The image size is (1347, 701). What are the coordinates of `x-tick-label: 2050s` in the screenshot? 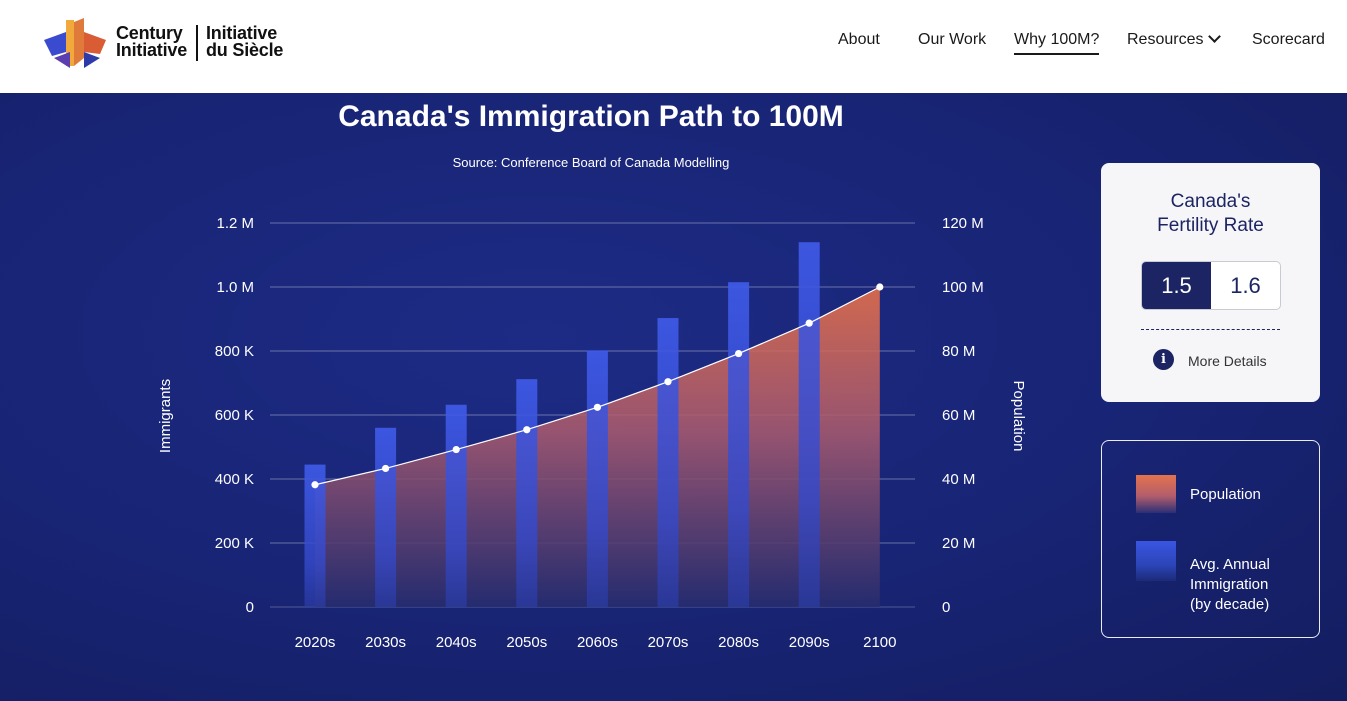 It's located at (526, 642).